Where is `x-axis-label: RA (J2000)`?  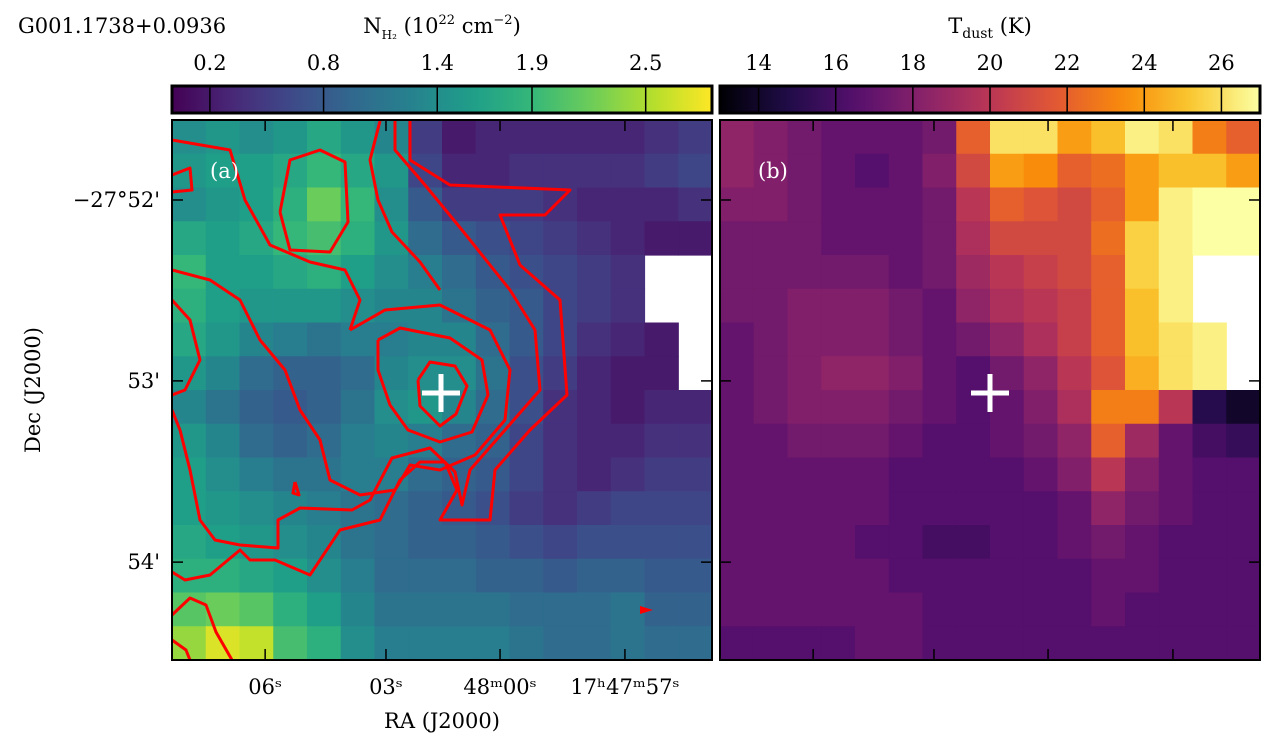 x-axis-label: RA (J2000) is located at coordinates (442, 721).